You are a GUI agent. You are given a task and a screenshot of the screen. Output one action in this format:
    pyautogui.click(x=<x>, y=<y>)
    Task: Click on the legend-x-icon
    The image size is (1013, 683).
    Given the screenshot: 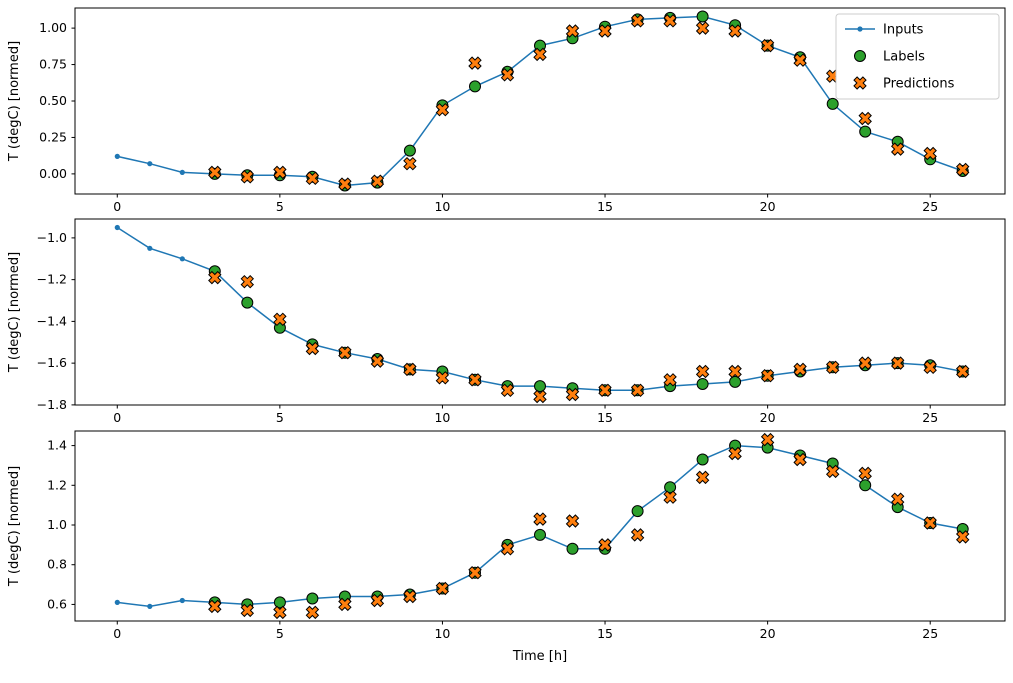 What is the action you would take?
    pyautogui.click(x=860, y=83)
    